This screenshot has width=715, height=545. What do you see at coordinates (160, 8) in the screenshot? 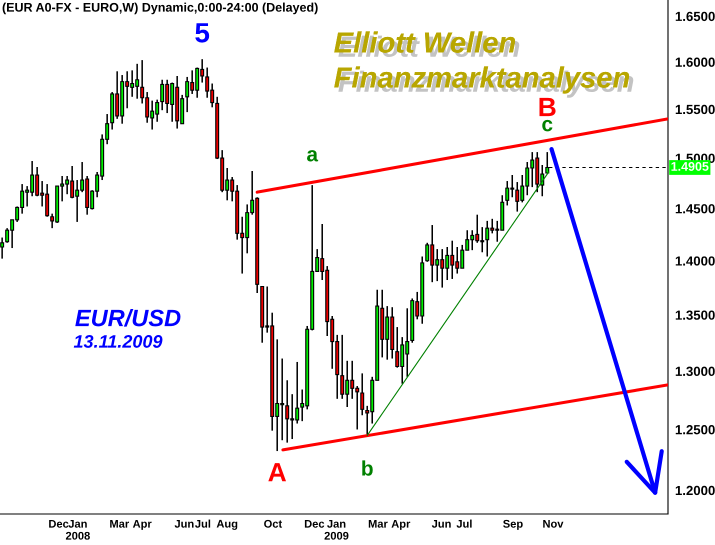
I see `chart-title: (EUR A0-FX - EURO,W) Dynamic,0:00-24:00 (Delayed)` at bounding box center [160, 8].